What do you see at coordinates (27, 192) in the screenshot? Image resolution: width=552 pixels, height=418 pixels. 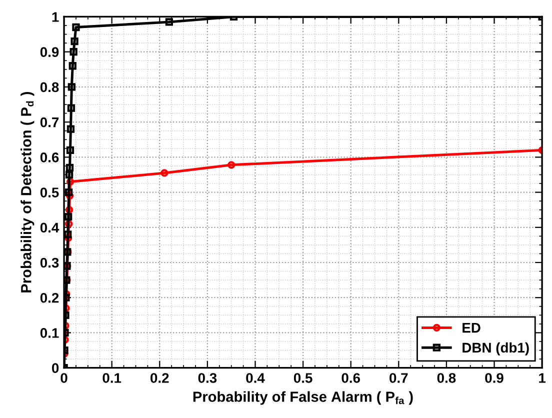 I see `y-axis-title: Probability of Detection ( P$_{d}$ )` at bounding box center [27, 192].